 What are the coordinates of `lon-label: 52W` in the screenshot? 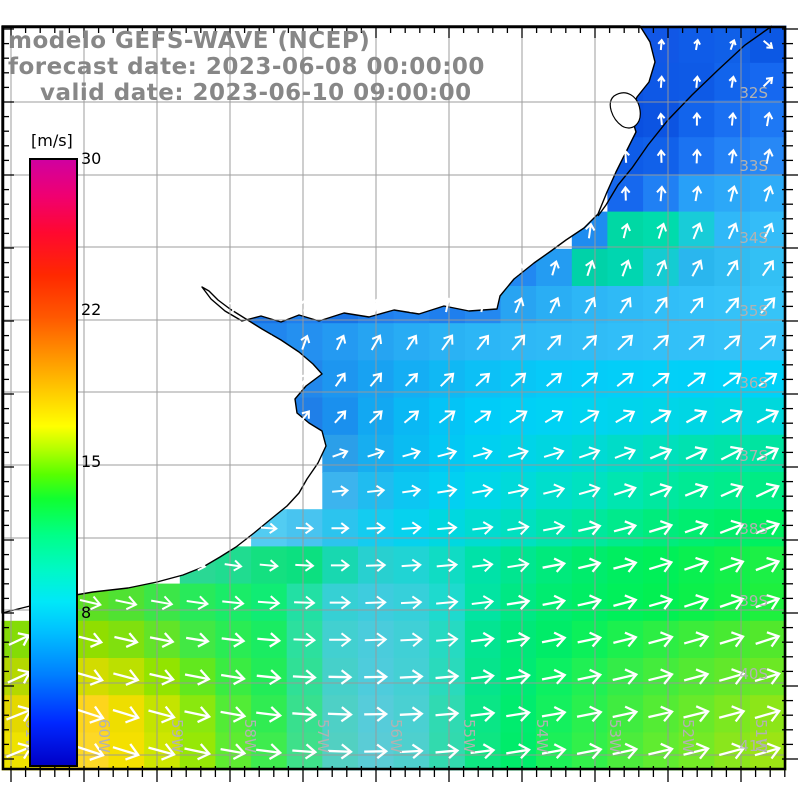 It's located at (688, 736).